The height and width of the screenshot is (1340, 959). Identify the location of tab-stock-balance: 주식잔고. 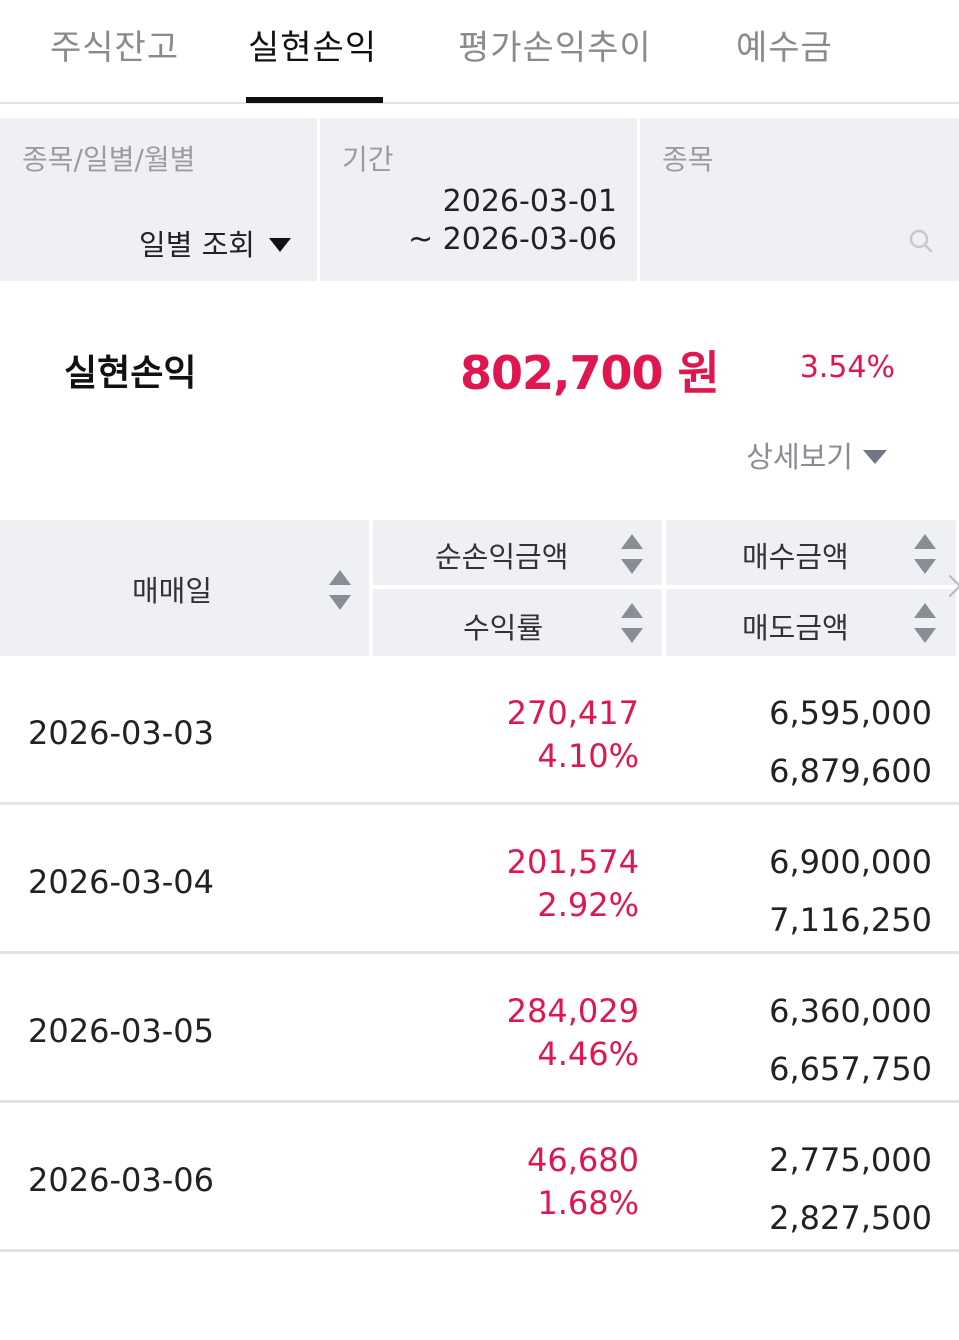
(115, 48).